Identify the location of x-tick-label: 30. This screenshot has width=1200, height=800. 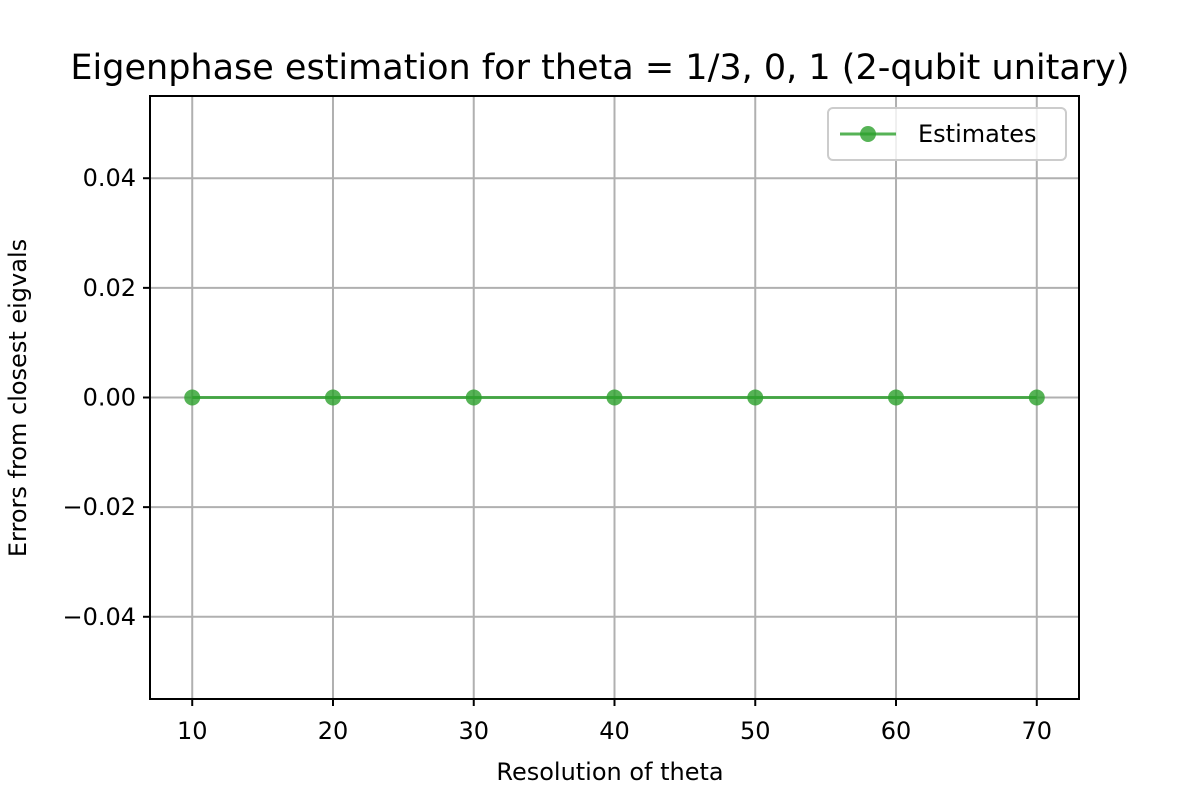
(473, 731).